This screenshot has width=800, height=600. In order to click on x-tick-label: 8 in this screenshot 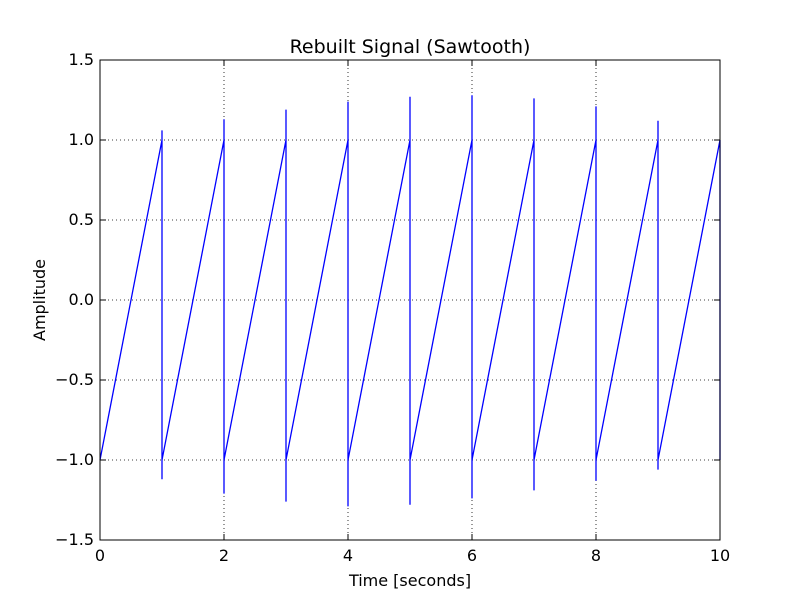, I will do `click(596, 555)`.